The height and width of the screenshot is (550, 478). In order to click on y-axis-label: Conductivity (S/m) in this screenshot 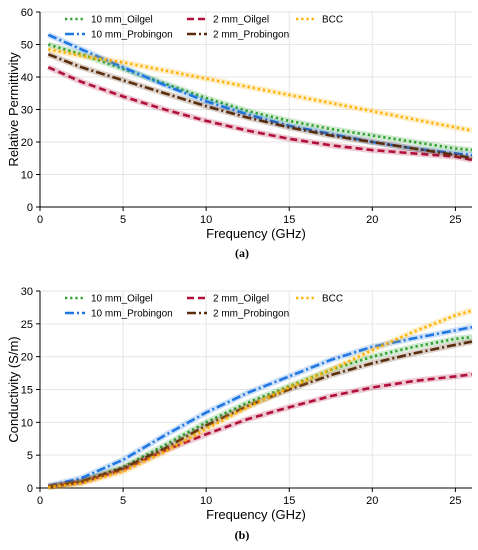, I will do `click(13, 389)`.